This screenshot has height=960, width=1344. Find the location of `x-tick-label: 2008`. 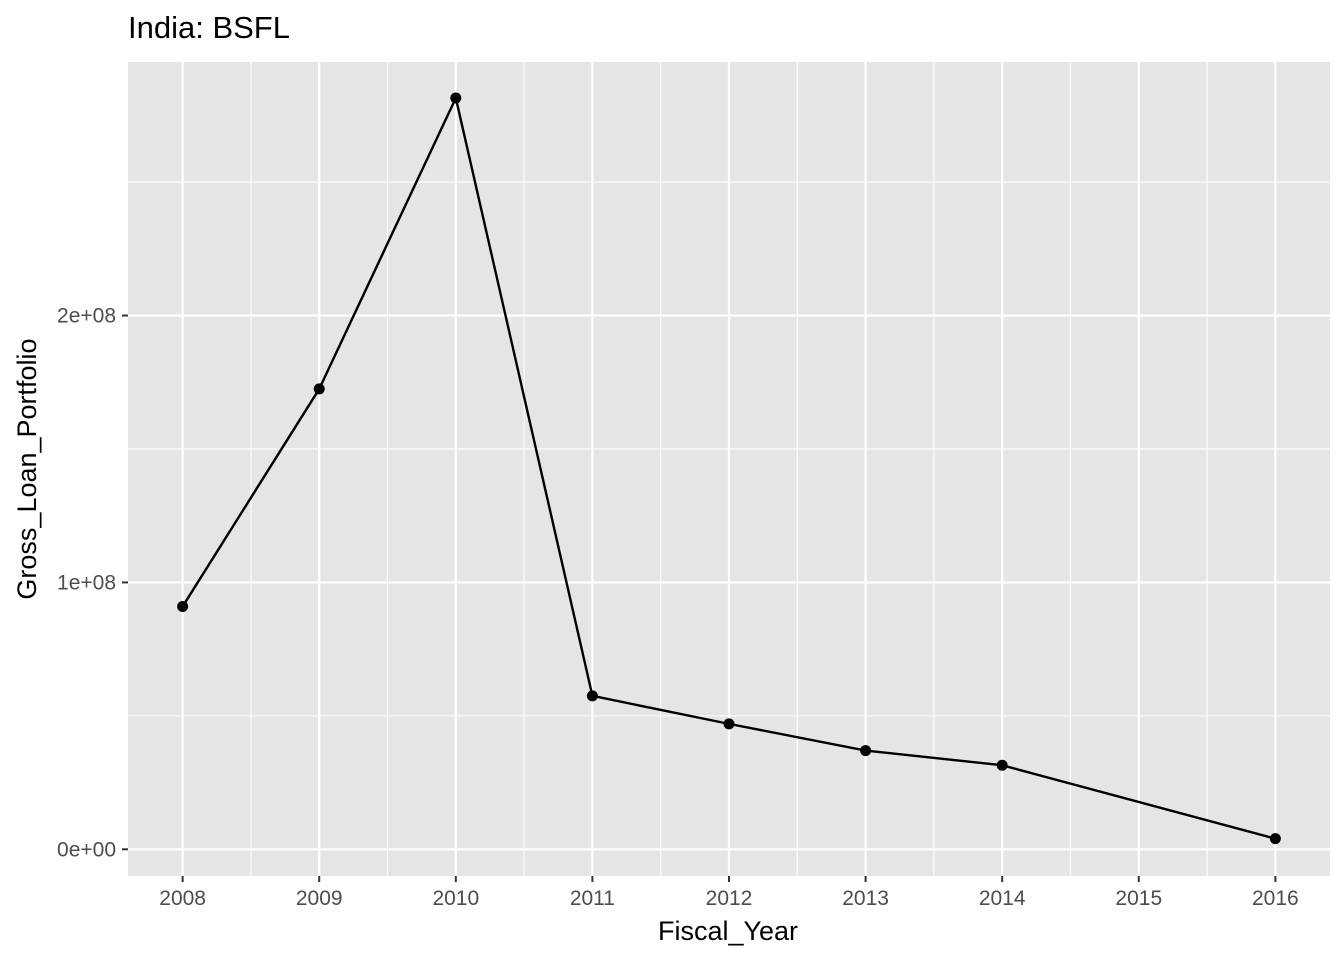

x-tick-label: 2008 is located at coordinates (182, 898).